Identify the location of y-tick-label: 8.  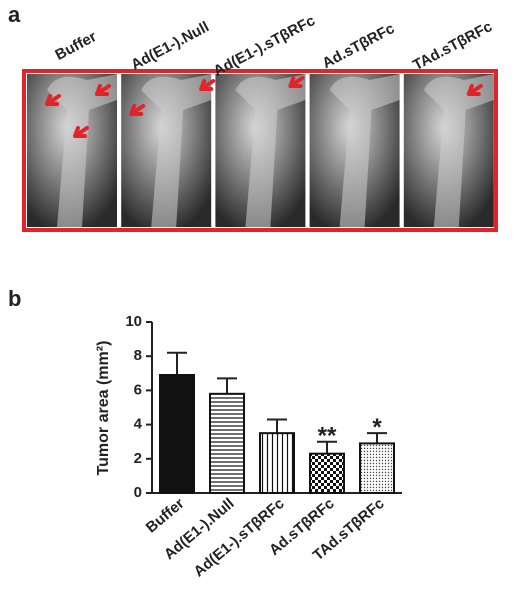
(138, 355).